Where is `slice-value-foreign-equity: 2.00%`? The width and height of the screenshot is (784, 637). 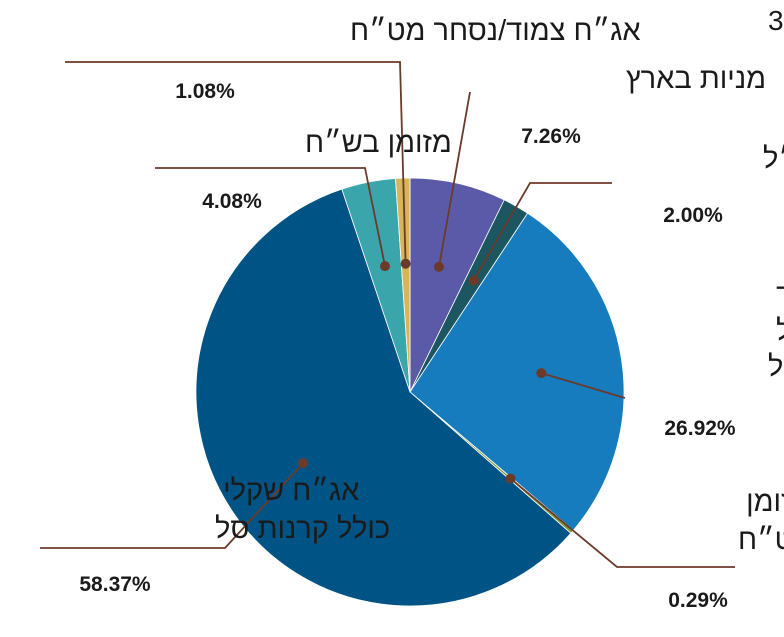 slice-value-foreign-equity: 2.00% is located at coordinates (693, 215).